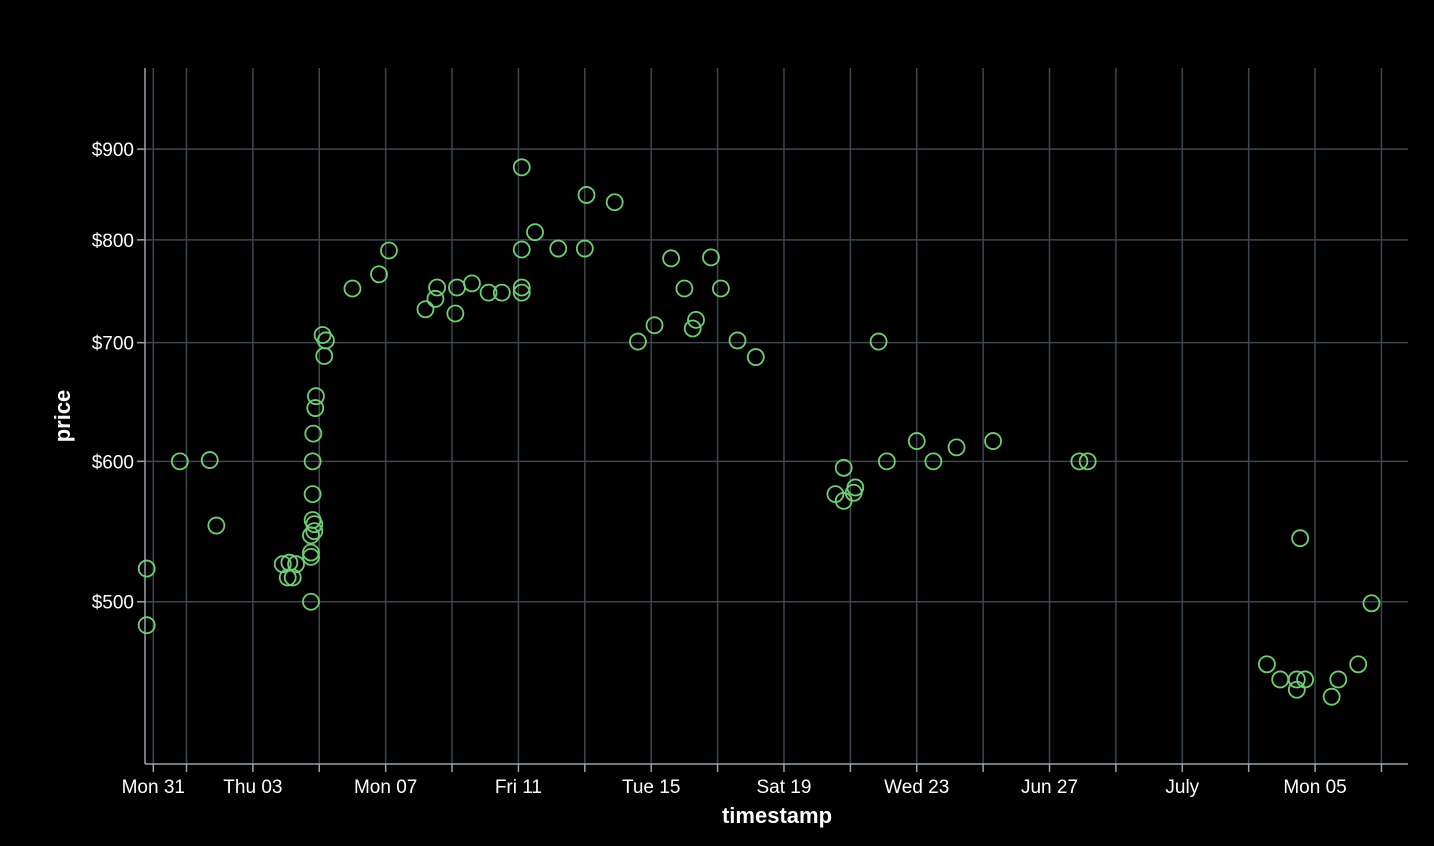  What do you see at coordinates (916, 787) in the screenshot?
I see `x-tick-label: Wed 23` at bounding box center [916, 787].